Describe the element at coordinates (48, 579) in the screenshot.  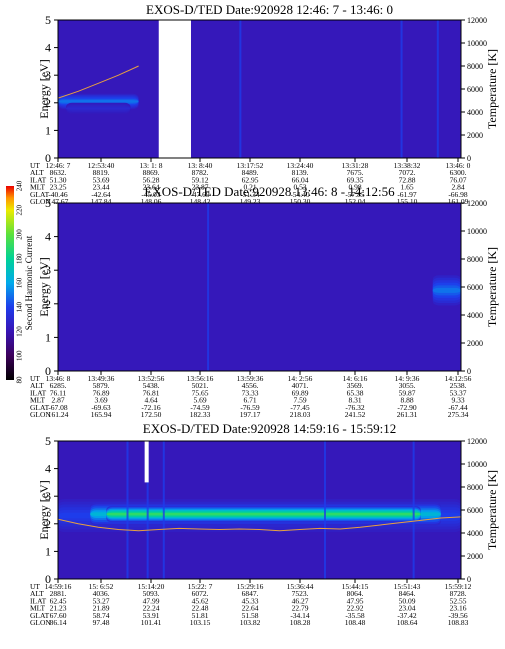
I see `y-tick-label: 0` at that location.